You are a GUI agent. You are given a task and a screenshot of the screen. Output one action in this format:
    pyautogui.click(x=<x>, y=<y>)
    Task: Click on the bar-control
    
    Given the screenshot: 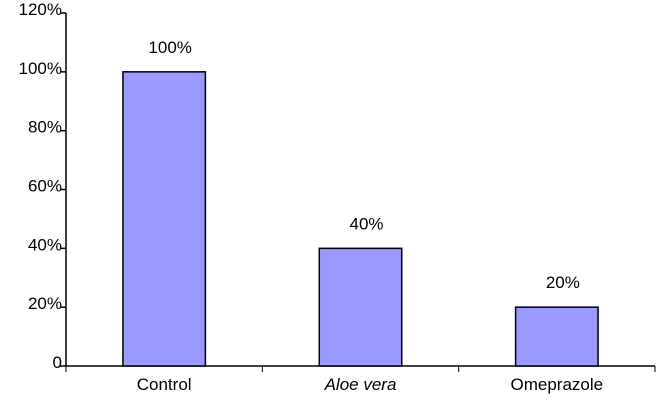 What is the action you would take?
    pyautogui.click(x=164, y=219)
    